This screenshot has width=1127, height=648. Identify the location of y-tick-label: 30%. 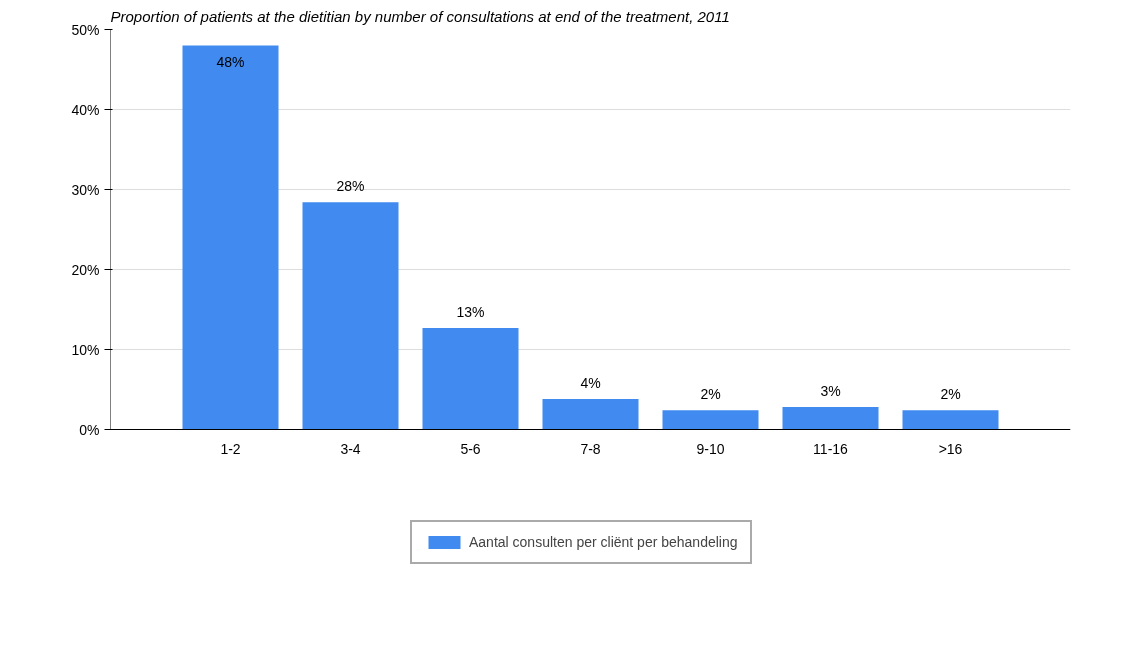
(85, 189).